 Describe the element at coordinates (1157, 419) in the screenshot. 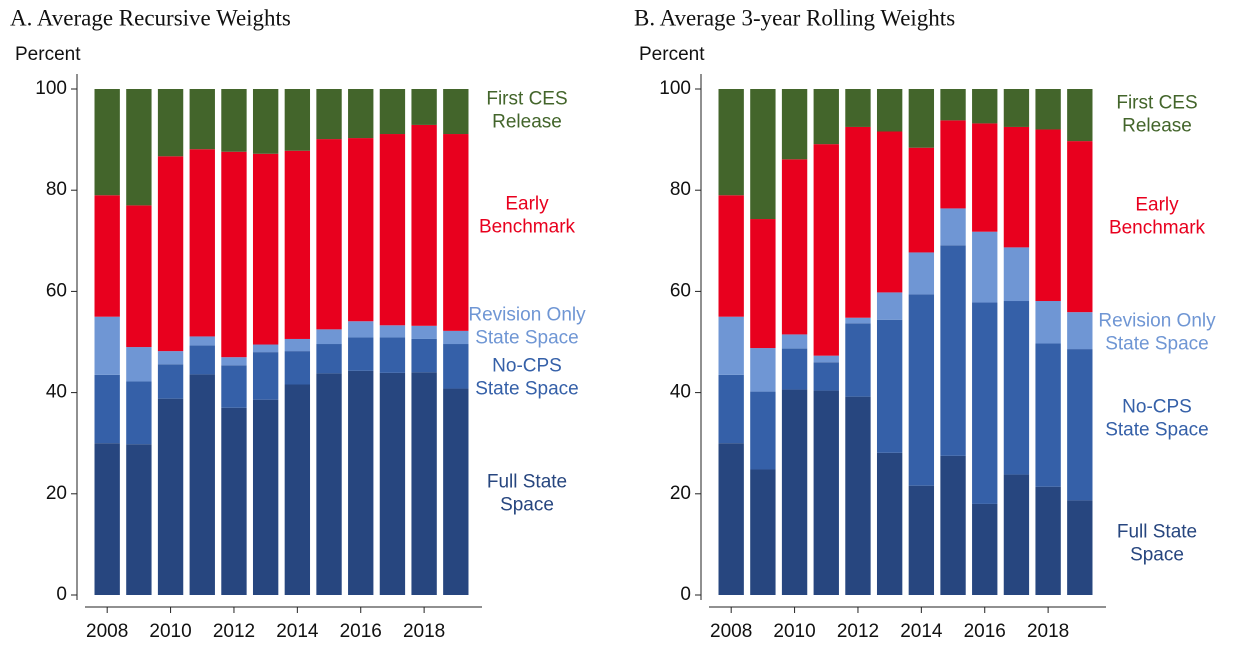

I see `series-label: No-CPS State Space` at that location.